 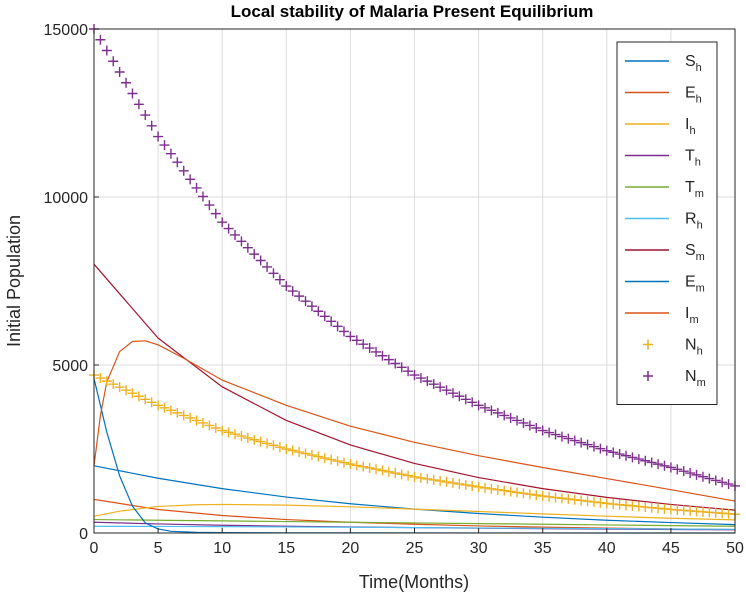 I want to click on y-axis-label: Initial Population, so click(x=14, y=281).